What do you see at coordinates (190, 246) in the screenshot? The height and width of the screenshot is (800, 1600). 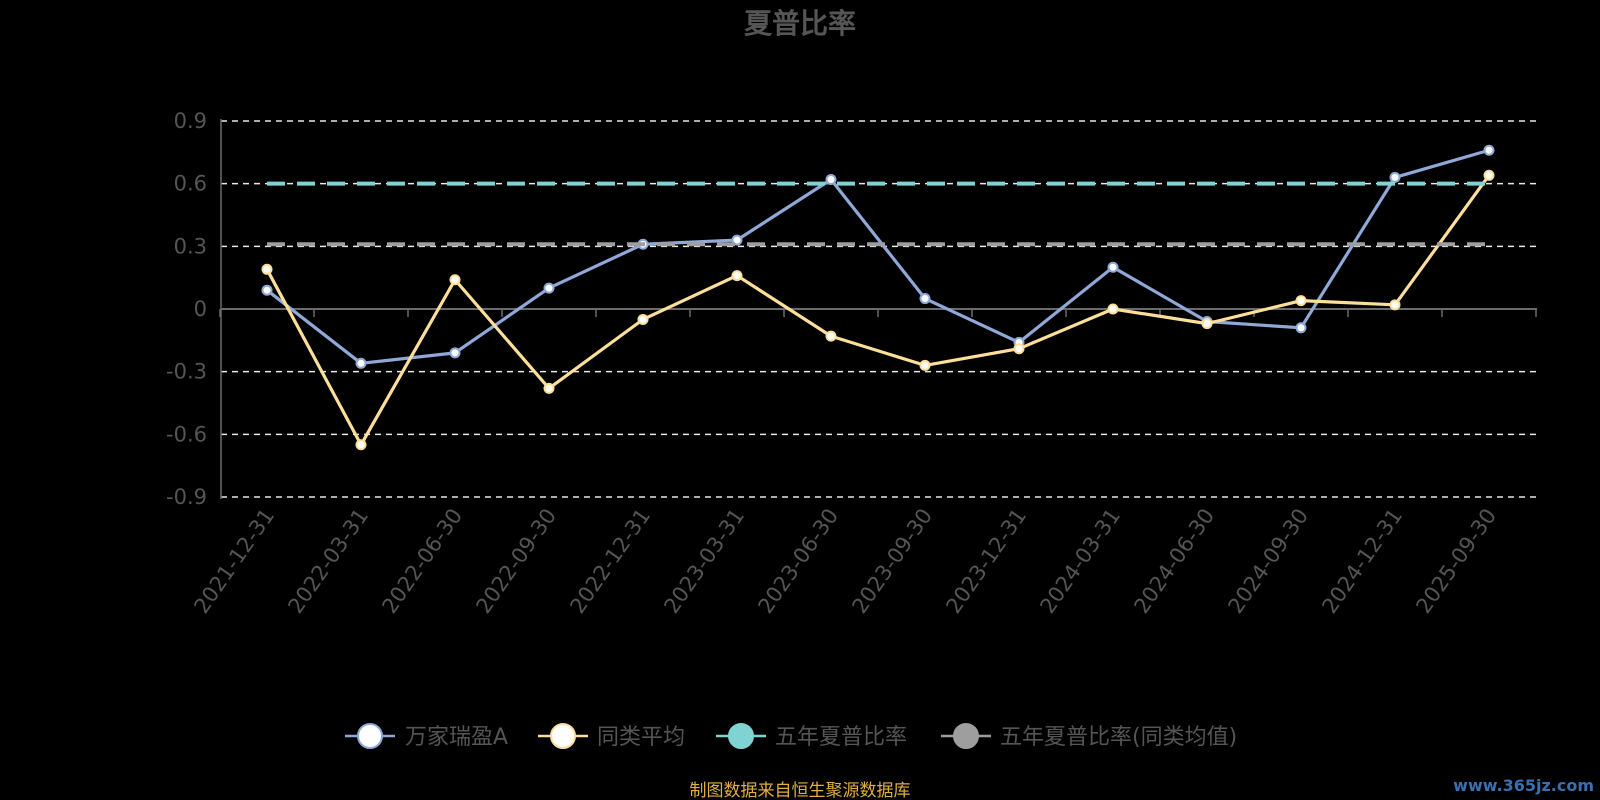 I see `y-tick-label: 0.3` at bounding box center [190, 246].